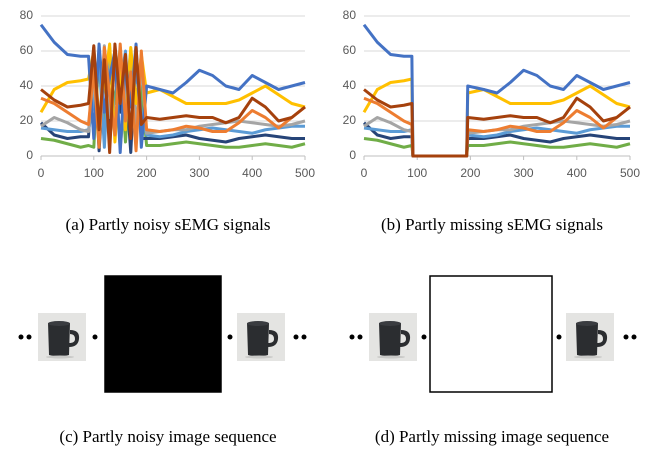  Describe the element at coordinates (492, 436) in the screenshot. I see `caption: (d) Partly missing image sequence` at that location.